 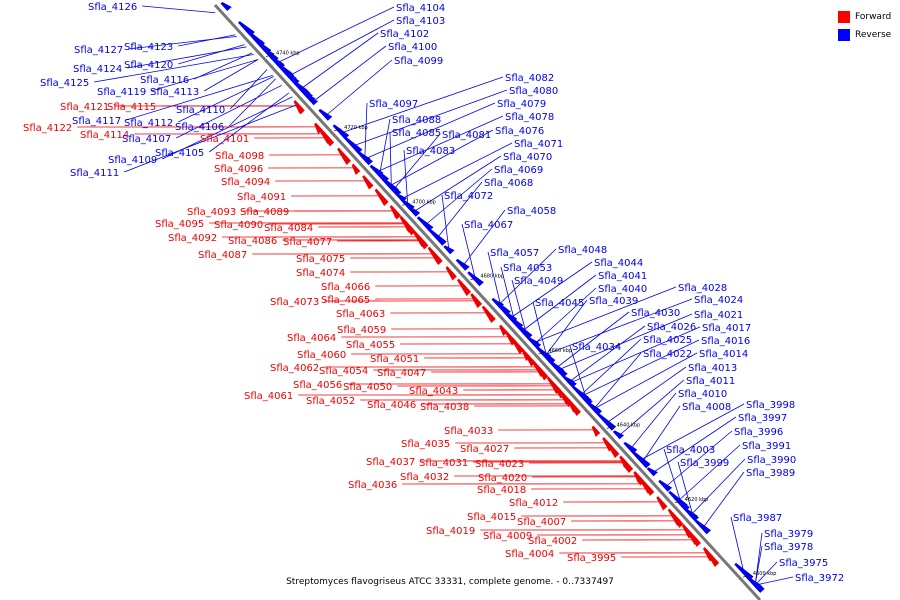 I want to click on gene-label: Sfla_4090, so click(x=238, y=225).